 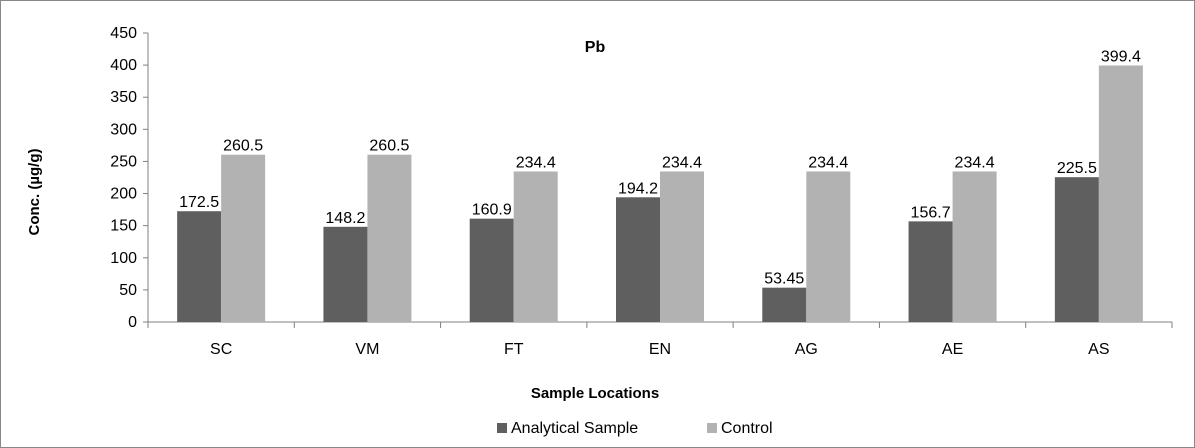 What do you see at coordinates (199, 202) in the screenshot?
I see `data-label: 172.5` at bounding box center [199, 202].